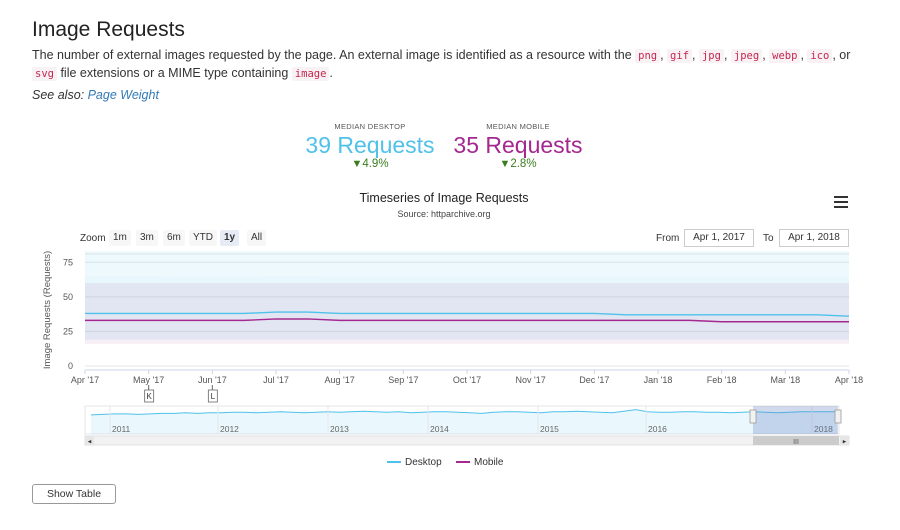 This screenshot has width=900, height=530. I want to click on scrollbar-thumb, so click(796, 440).